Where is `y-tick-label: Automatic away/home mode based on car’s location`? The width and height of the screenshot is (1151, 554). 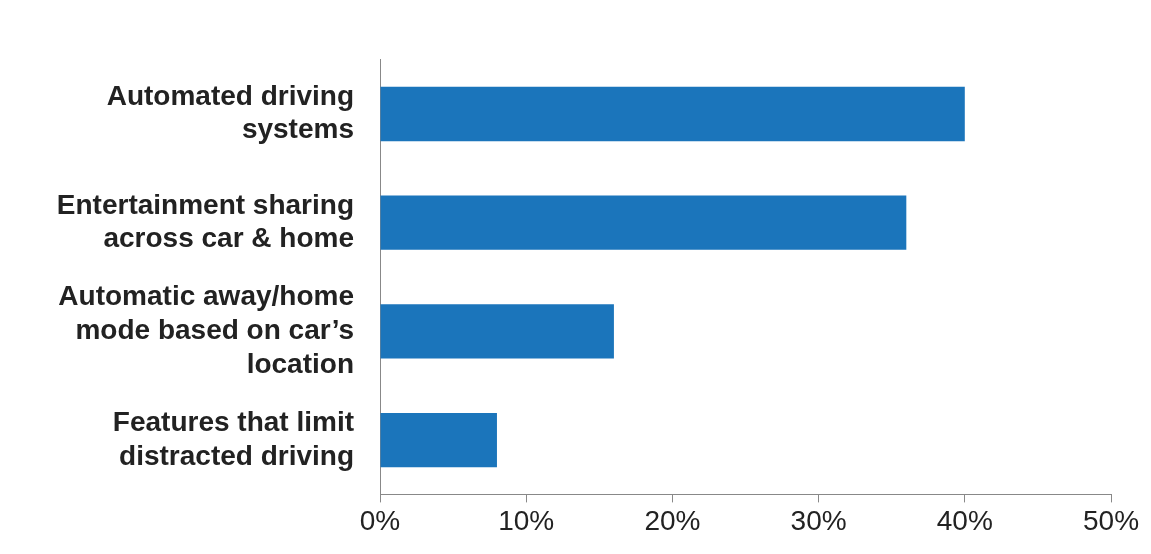 y-tick-label: Automatic away/home mode based on car’s location is located at coordinates (206, 329).